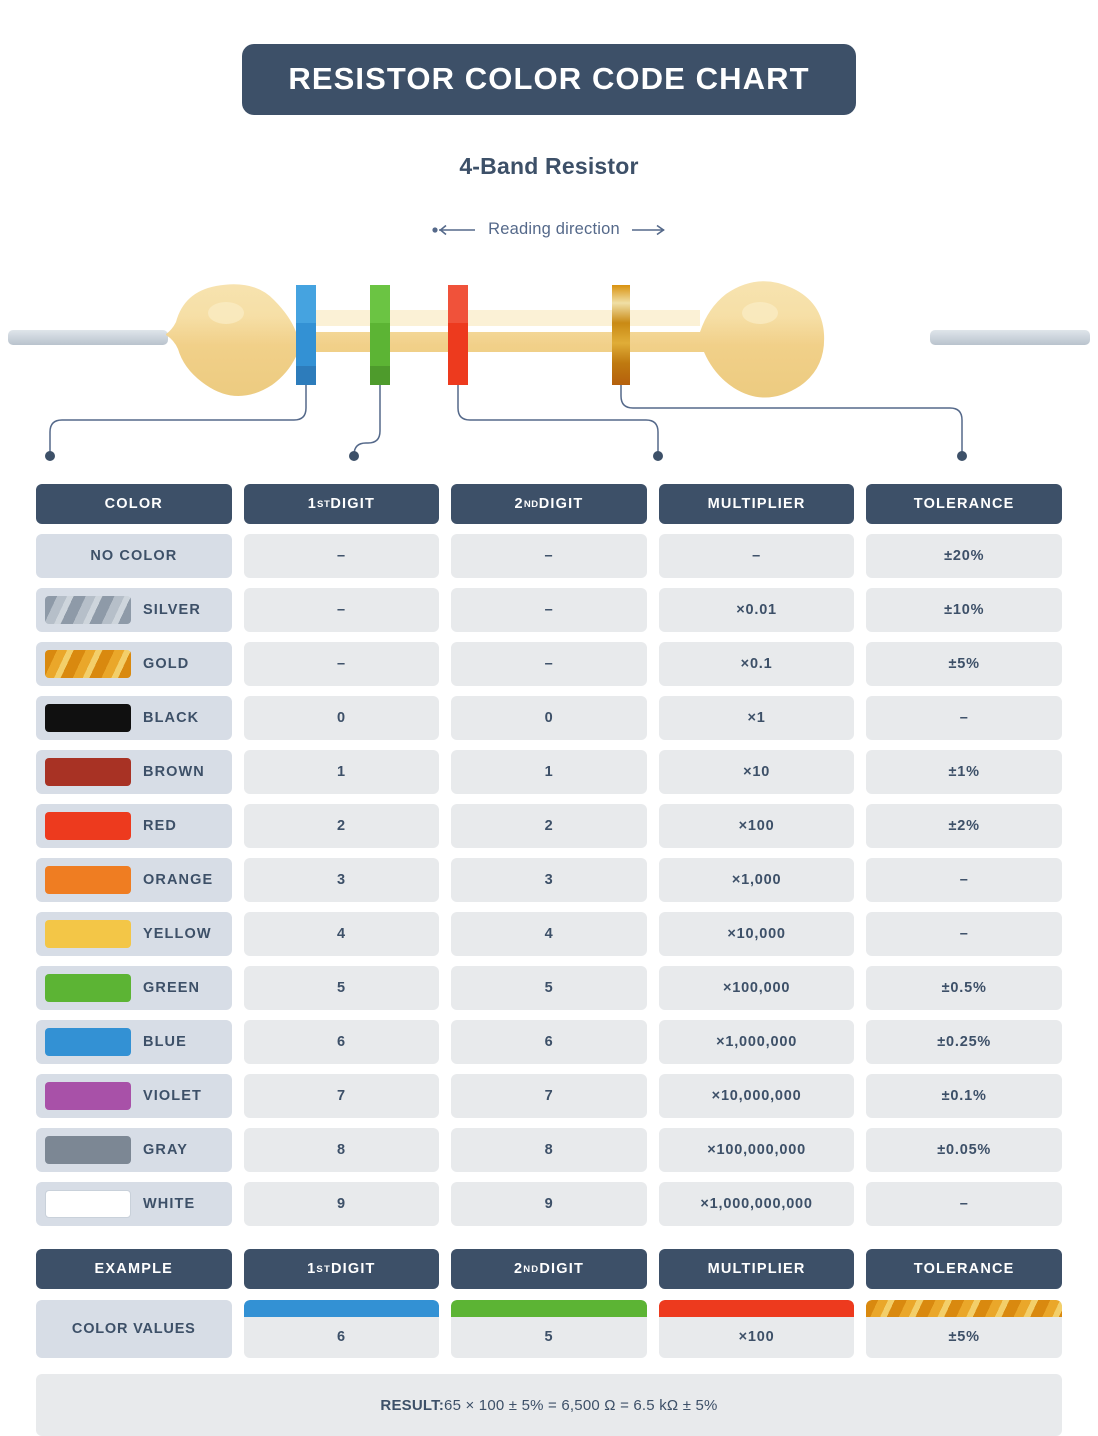  I want to click on first-digit-cell: 4, so click(341, 934).